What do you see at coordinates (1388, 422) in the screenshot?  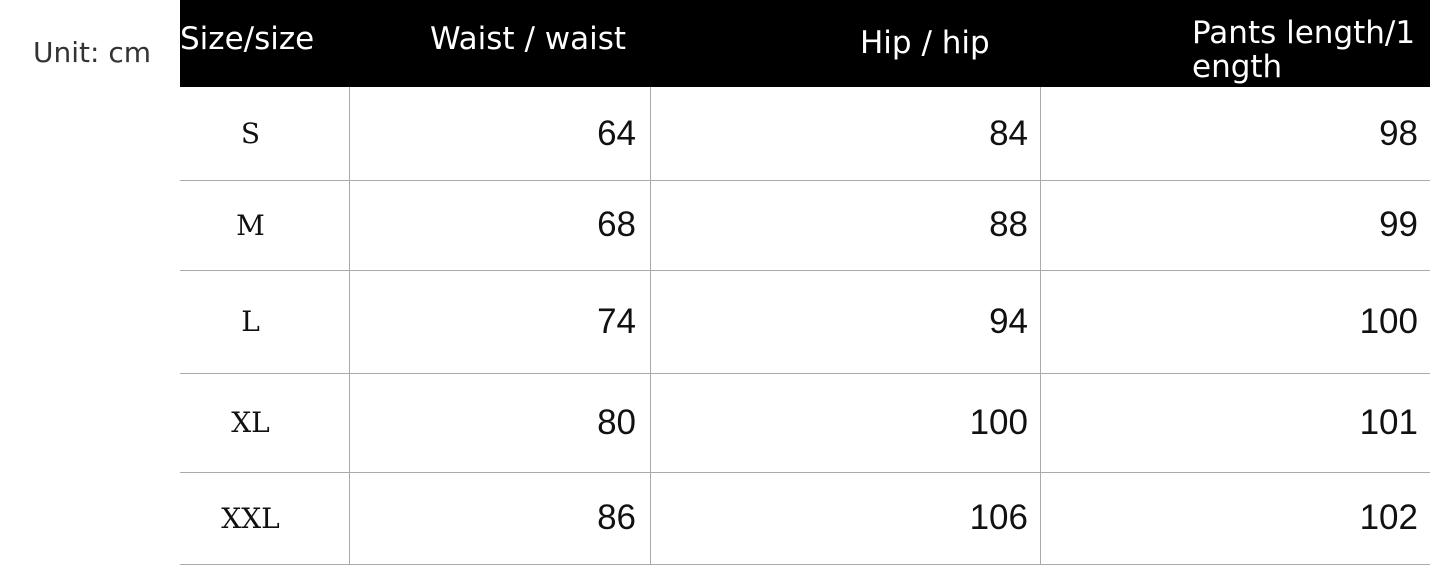 I see `cell-length: 101` at bounding box center [1388, 422].